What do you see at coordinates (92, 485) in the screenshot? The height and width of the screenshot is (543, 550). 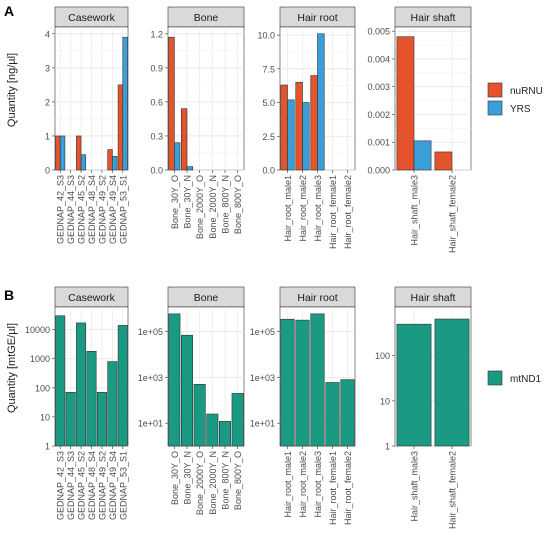 I see `x-tick-label: GEDNAP_48_S4` at bounding box center [92, 485].